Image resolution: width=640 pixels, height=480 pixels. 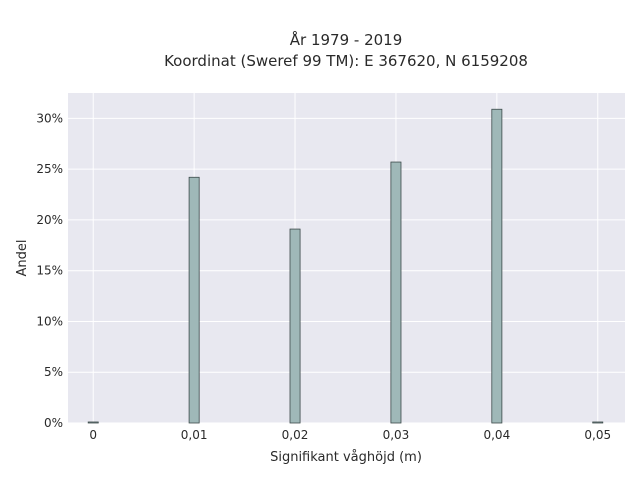 I want to click on y-tick-label: 5%, so click(x=53, y=372).